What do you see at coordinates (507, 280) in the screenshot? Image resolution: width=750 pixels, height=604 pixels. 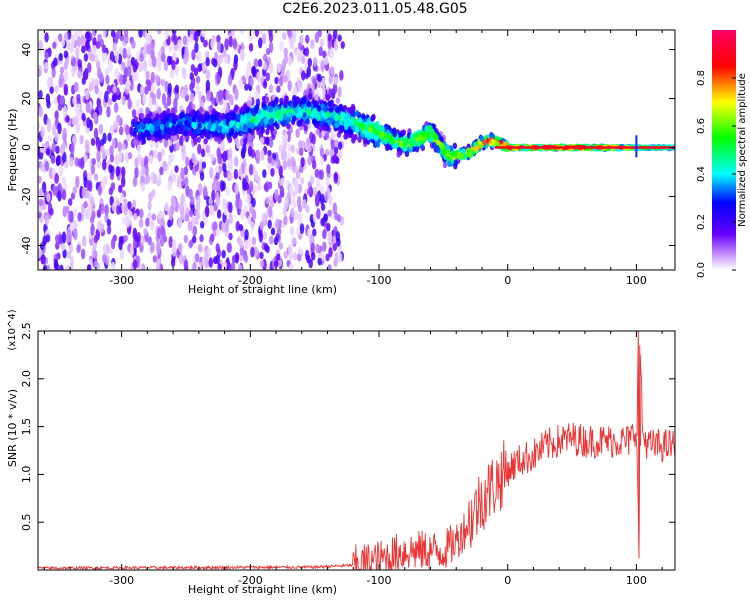 I see `spec-x-tick-label: 0` at bounding box center [507, 280].